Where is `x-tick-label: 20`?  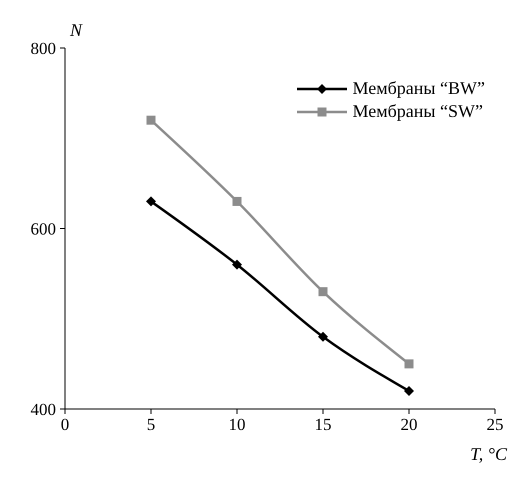 x-tick-label: 20 is located at coordinates (409, 424).